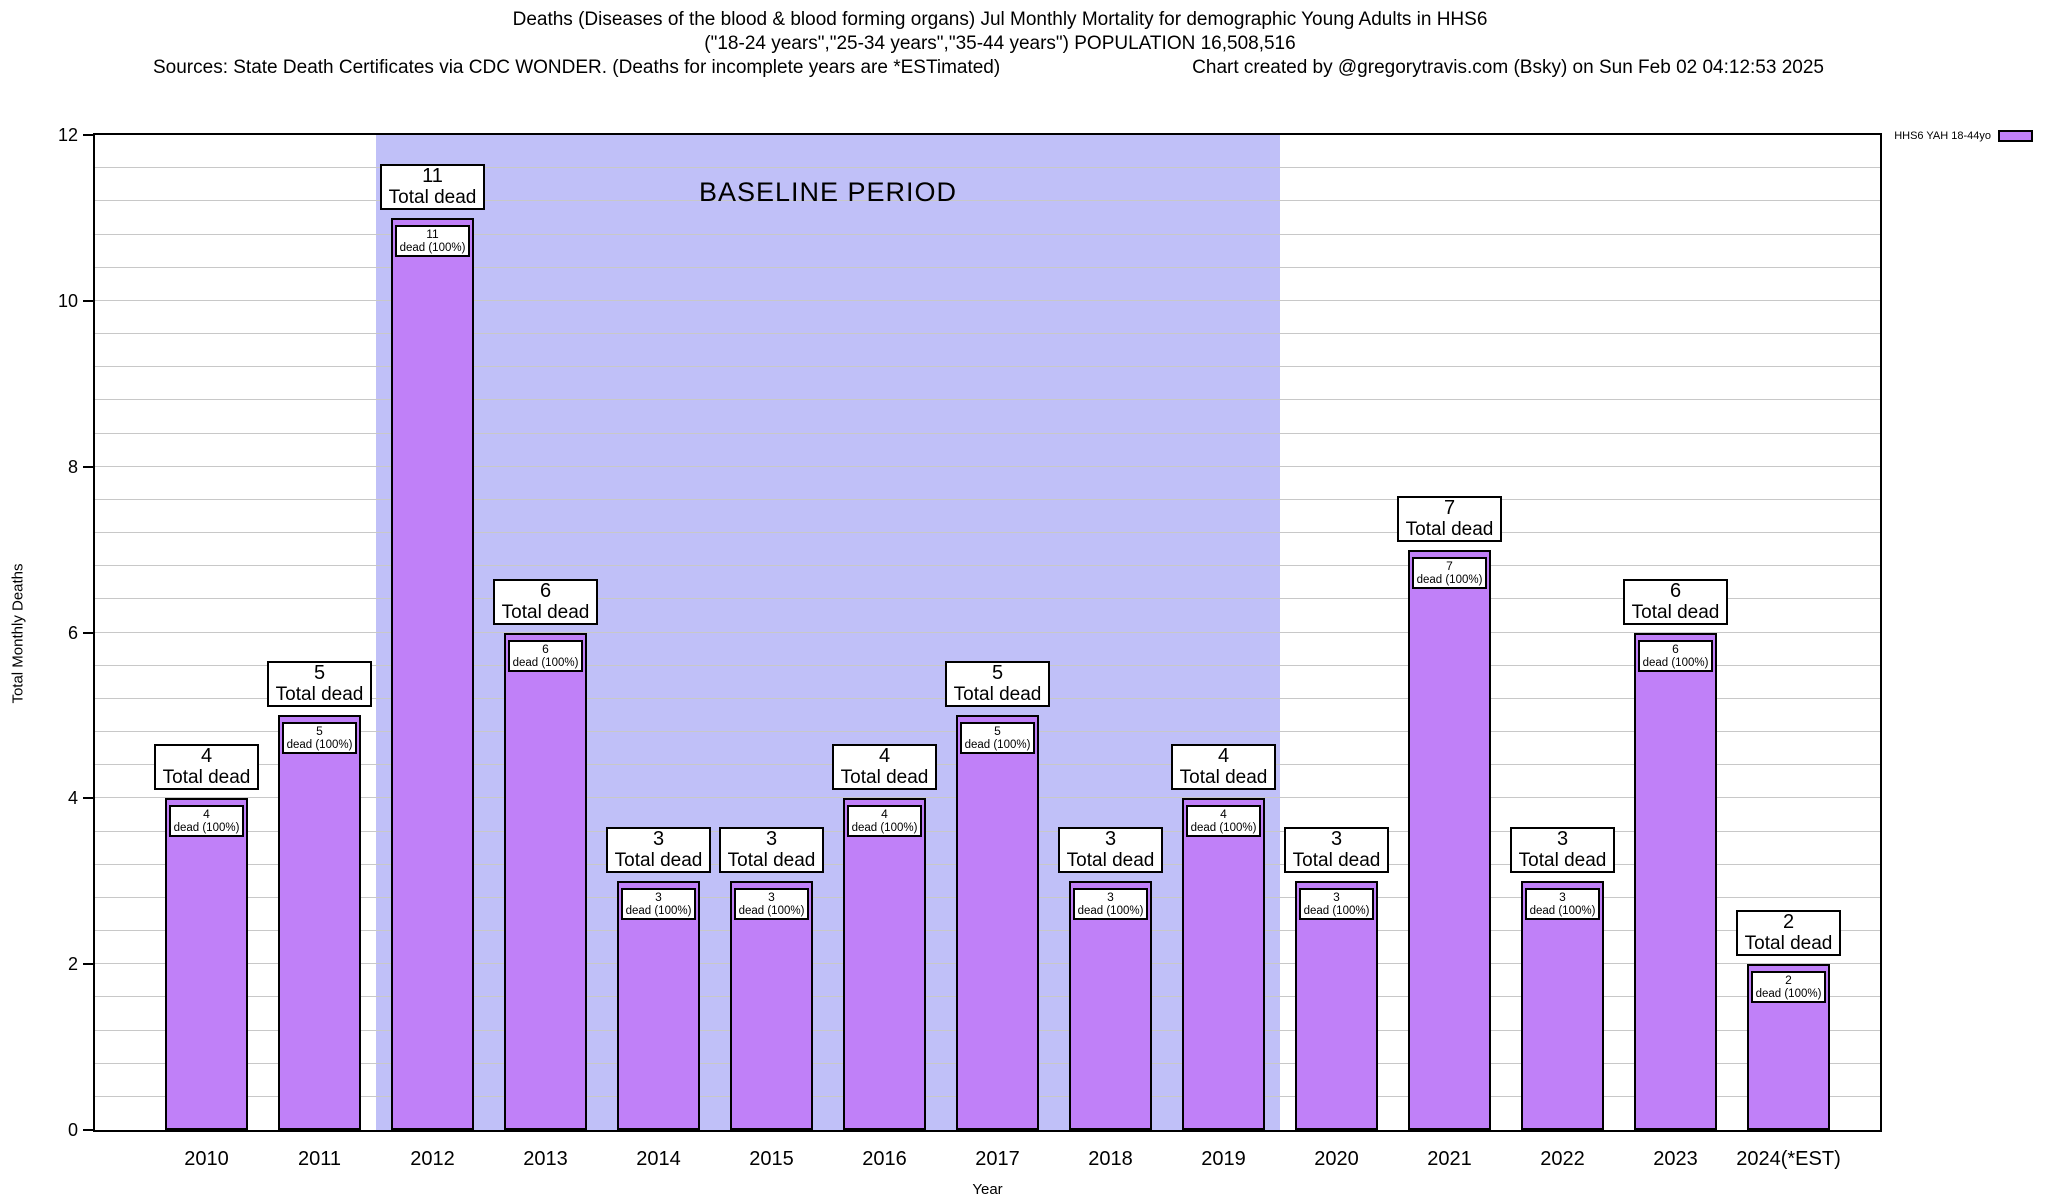 The width and height of the screenshot is (2048, 1200). I want to click on y-tick-label: 0, so click(72, 1130).